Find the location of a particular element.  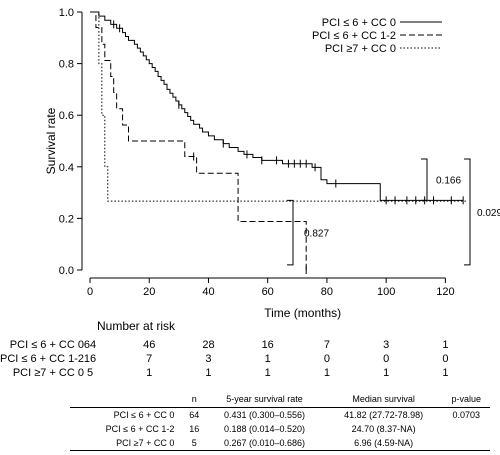

y-axis-title: Survival rate is located at coordinates (51, 140).